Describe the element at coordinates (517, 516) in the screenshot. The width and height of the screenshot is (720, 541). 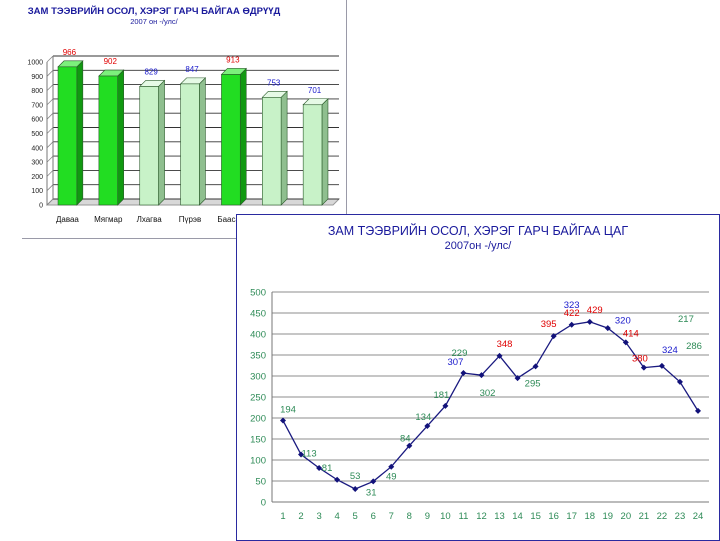
I see `x-tick-label: 14` at that location.